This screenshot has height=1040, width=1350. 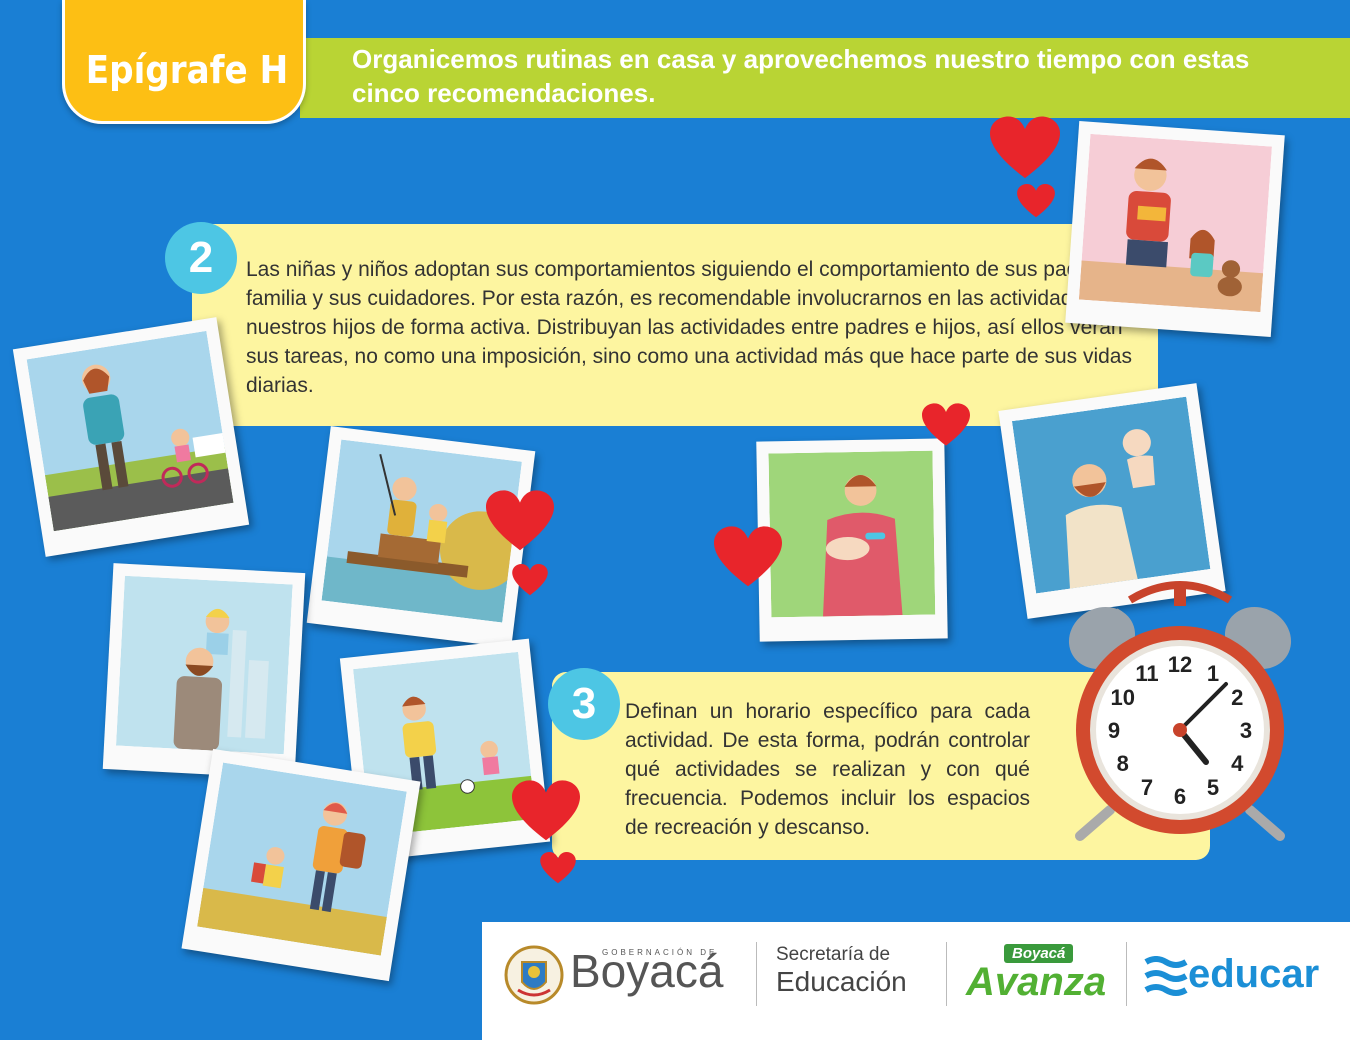 What do you see at coordinates (660, 952) in the screenshot?
I see `gobernacion-label: GOBERNACIÓN DE` at bounding box center [660, 952].